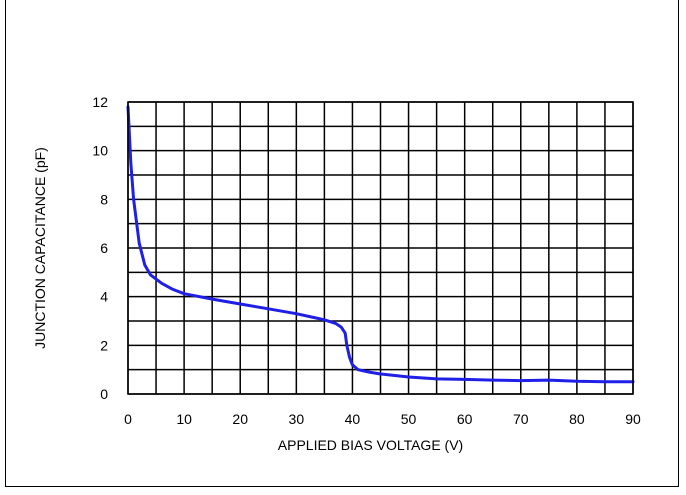 Image resolution: width=686 pixels, height=495 pixels. What do you see at coordinates (104, 199) in the screenshot?
I see `y-tick-label: 8` at bounding box center [104, 199].